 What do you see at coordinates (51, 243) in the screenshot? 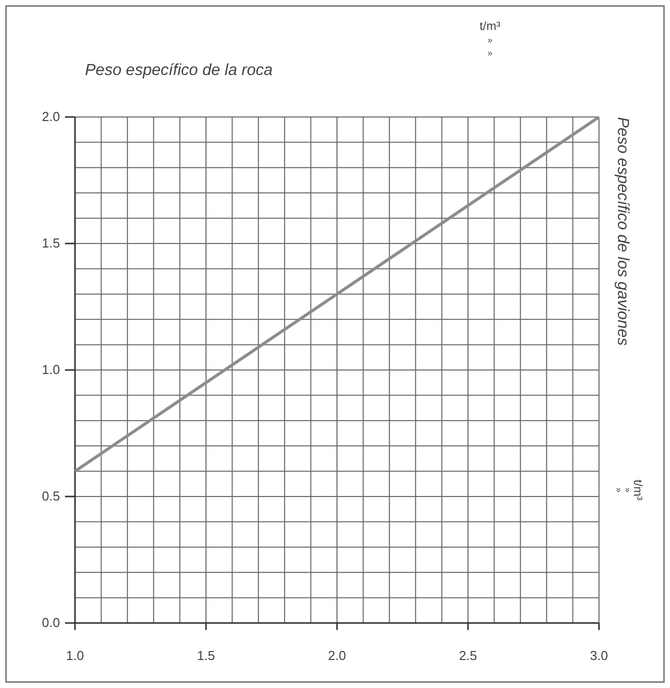
I see `y-tick-label: 1.5` at bounding box center [51, 243].